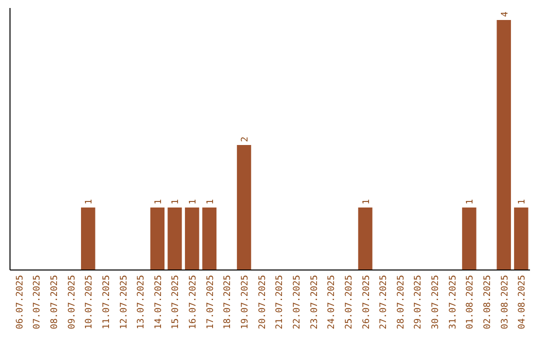 The width and height of the screenshot is (540, 340). What do you see at coordinates (384, 302) in the screenshot?
I see `x-tick-label: 27.07.2025` at bounding box center [384, 302].